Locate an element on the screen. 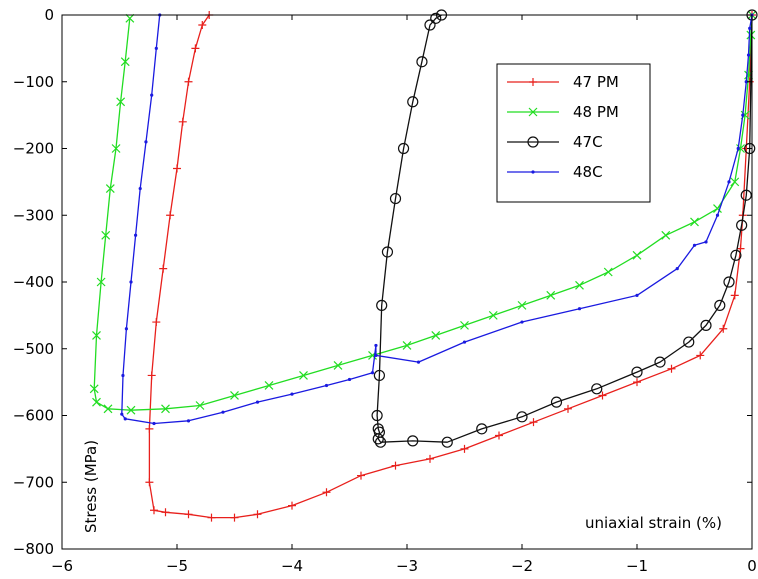 Image resolution: width=758 pixels, height=579 pixels. y-tick-label: −300 is located at coordinates (33, 215).